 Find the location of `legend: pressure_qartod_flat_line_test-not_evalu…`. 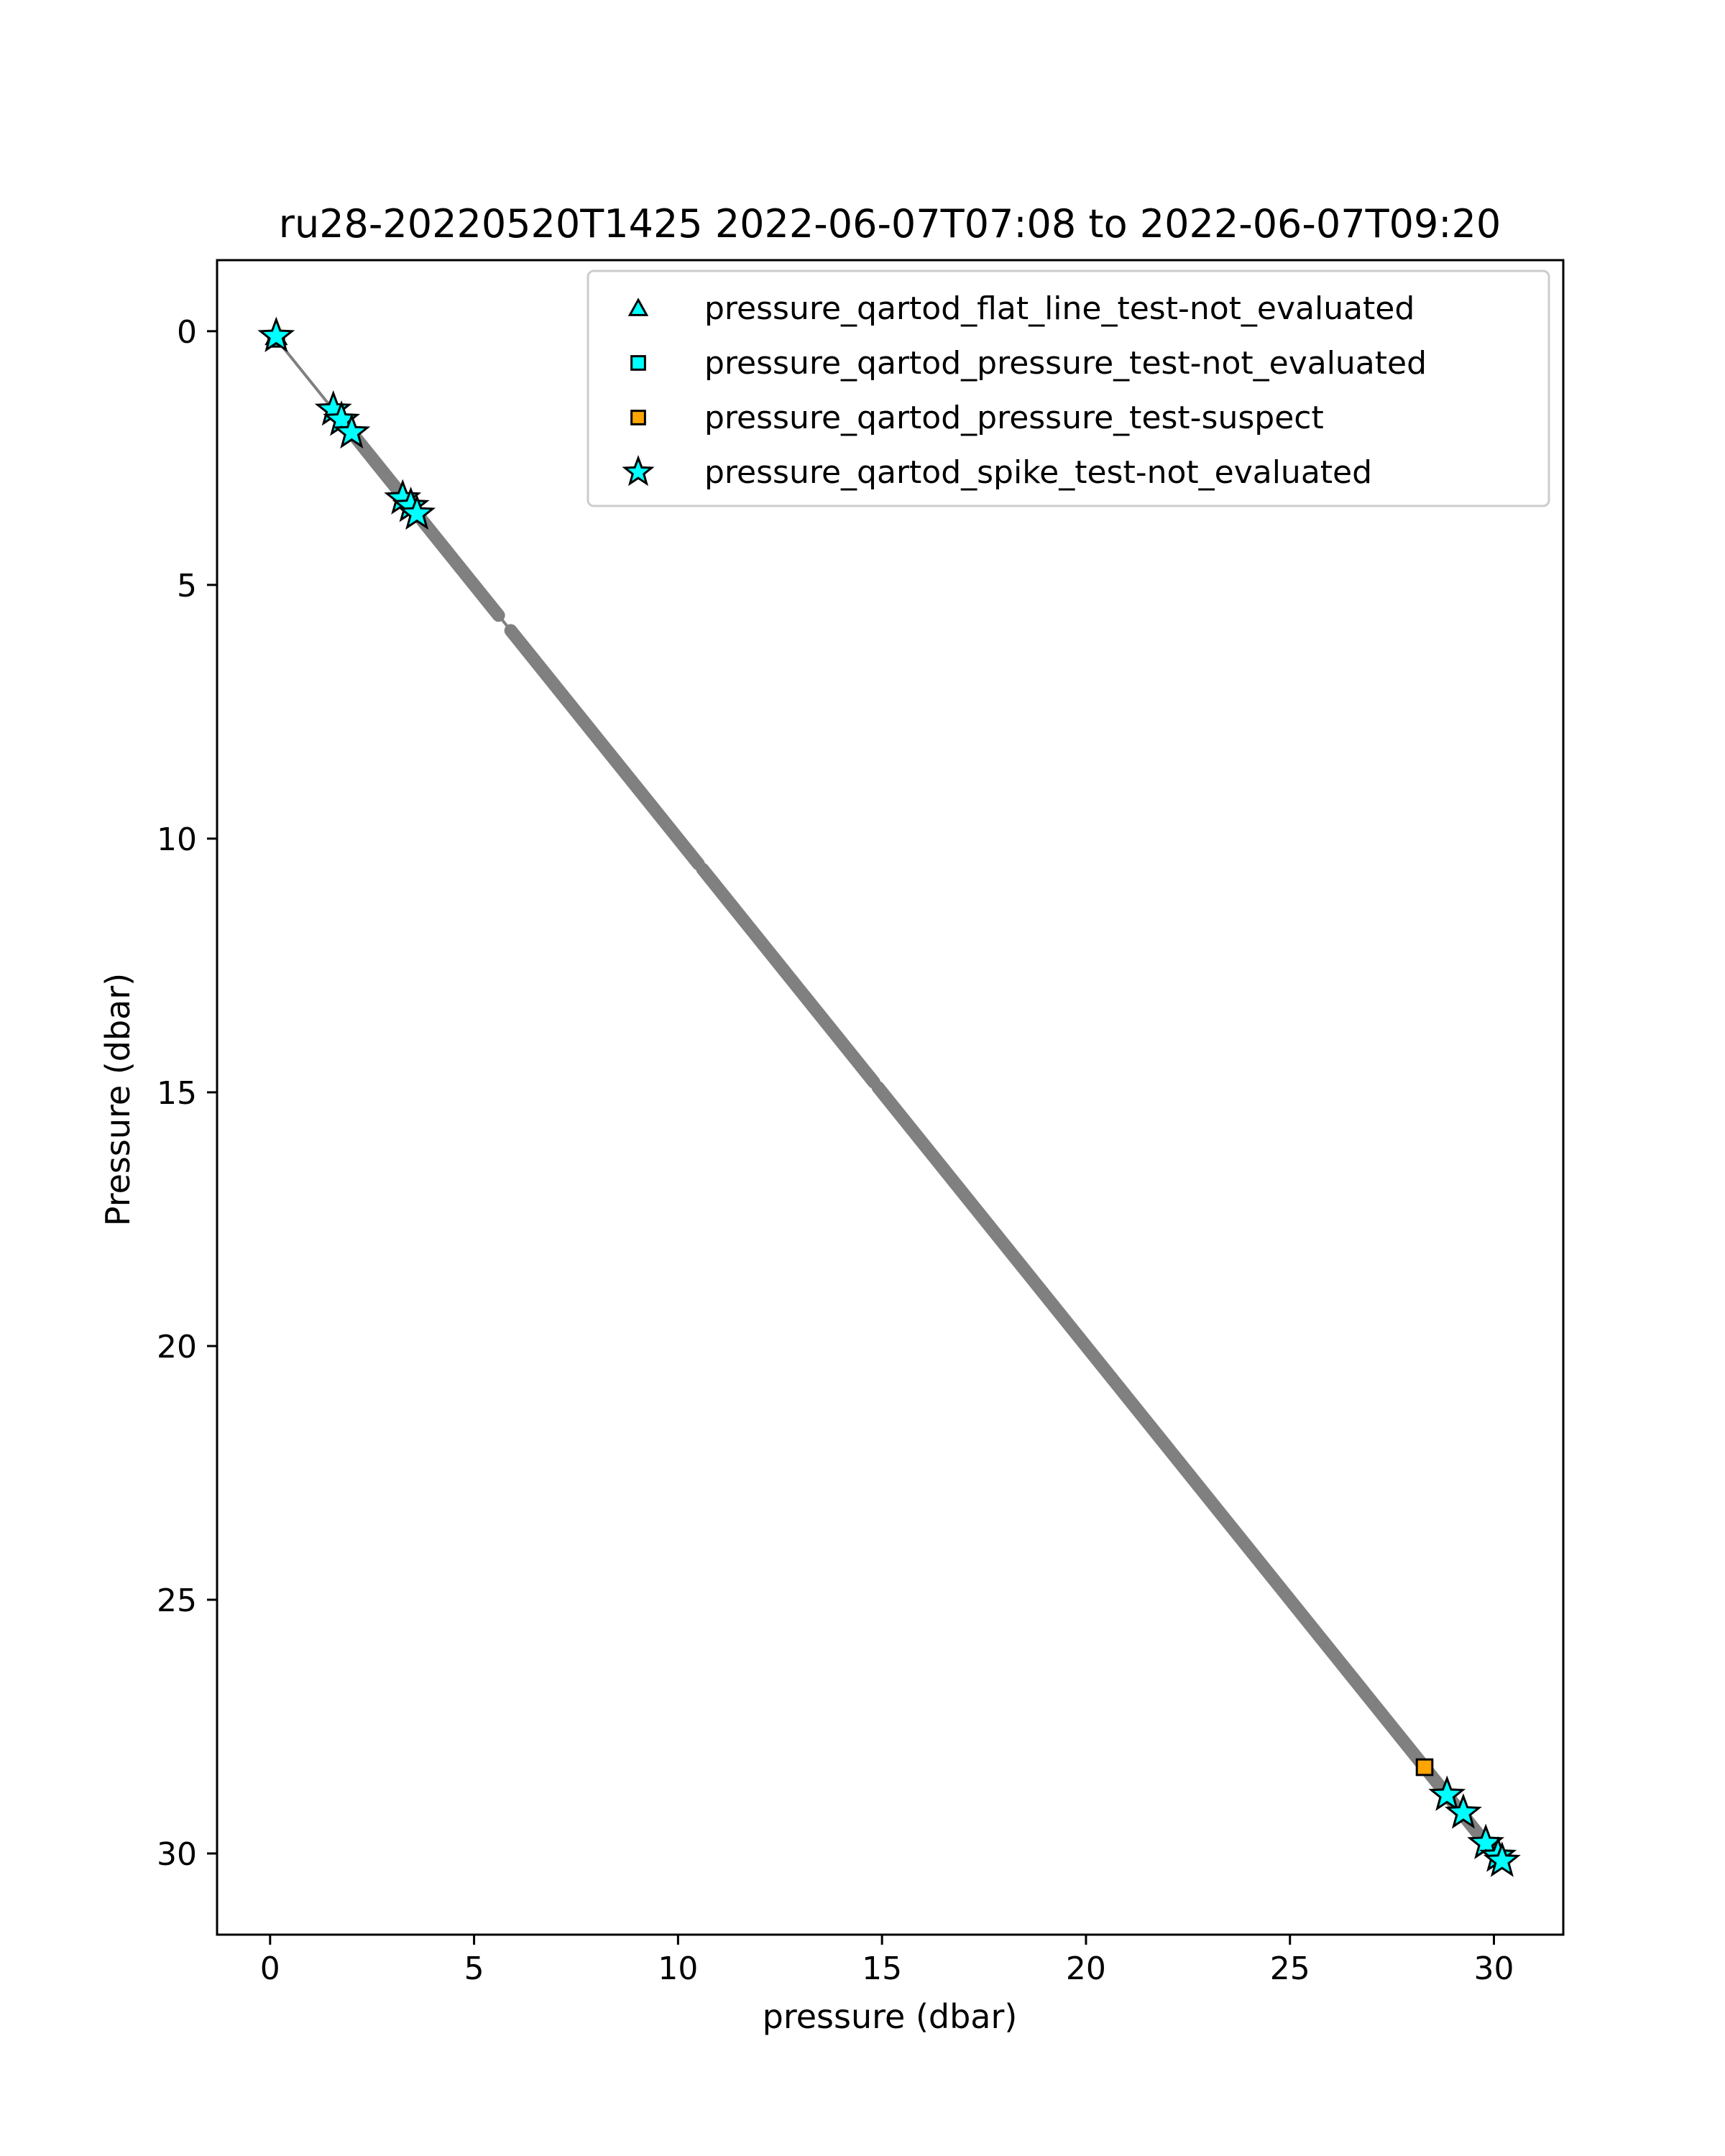

legend: pressure_qartod_flat_line_test-not_evalu… is located at coordinates (1068, 389).